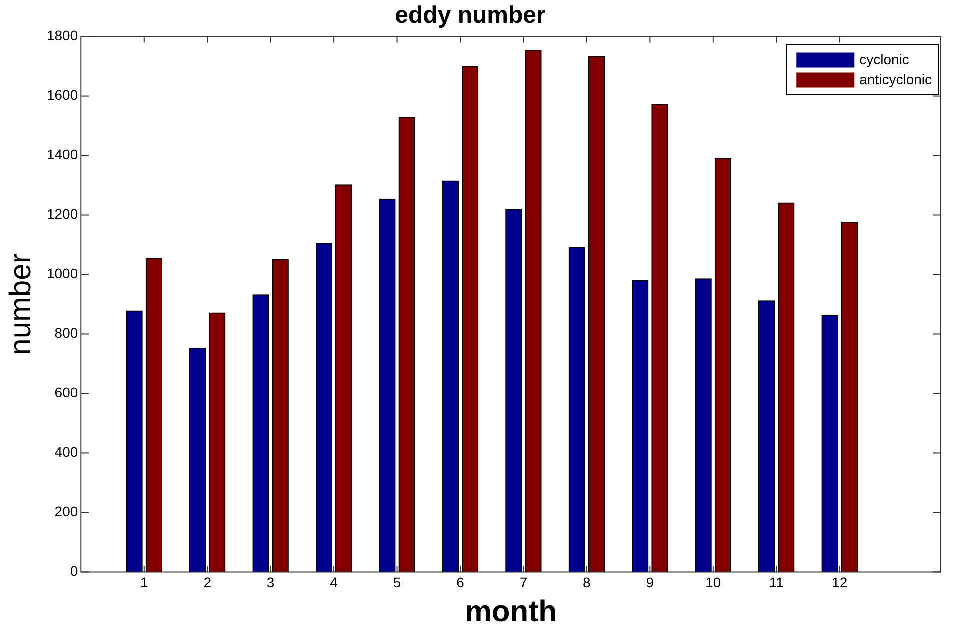  What do you see at coordinates (470, 16) in the screenshot?
I see `chart-title: eddy number` at bounding box center [470, 16].